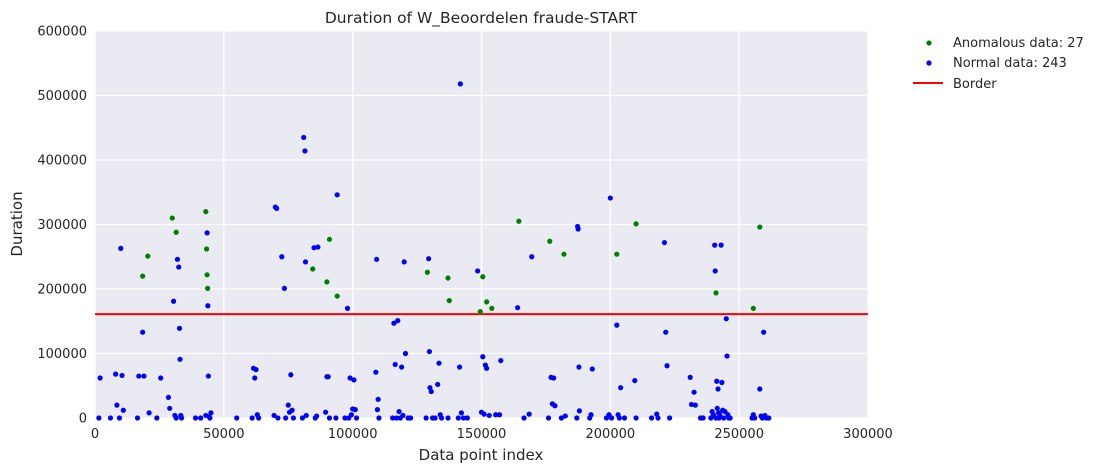 The height and width of the screenshot is (474, 1108). Describe the element at coordinates (481, 18) in the screenshot. I see `chart-title: Duration of W_Beoordelen fraude-START` at that location.